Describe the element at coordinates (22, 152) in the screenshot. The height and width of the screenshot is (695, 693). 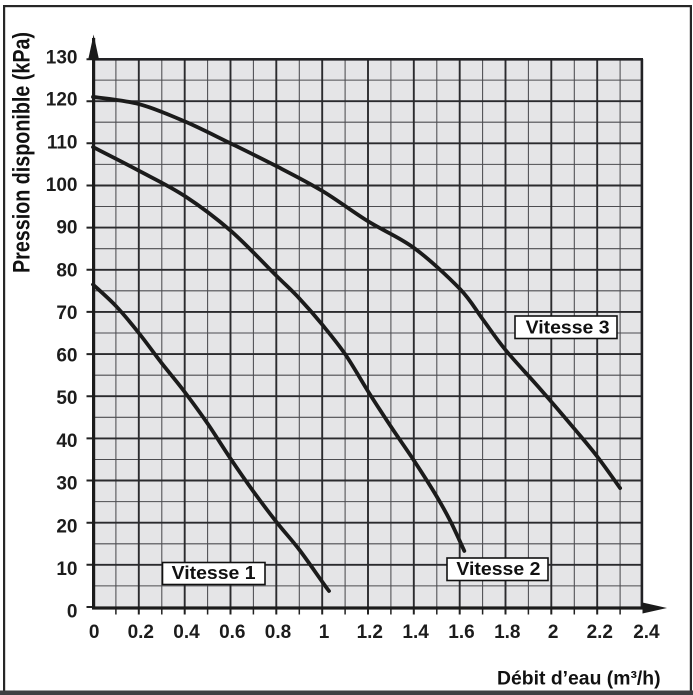
I see `svg-text: Pression disponible (kPa)` at that location.